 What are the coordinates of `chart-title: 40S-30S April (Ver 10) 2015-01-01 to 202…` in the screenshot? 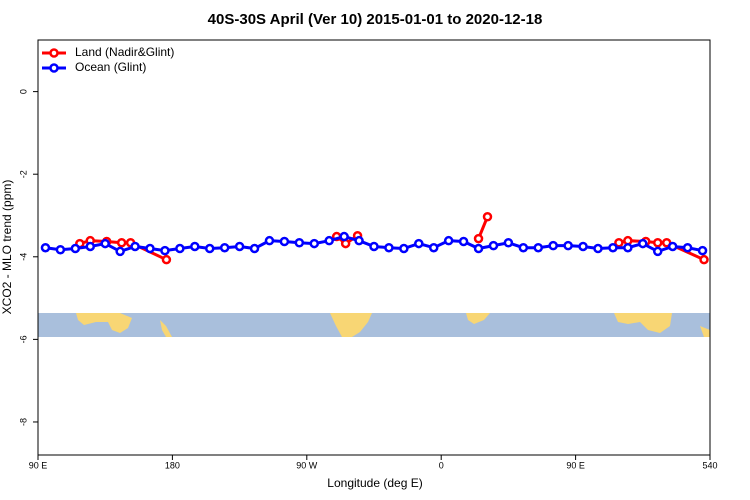 It's located at (375, 19).